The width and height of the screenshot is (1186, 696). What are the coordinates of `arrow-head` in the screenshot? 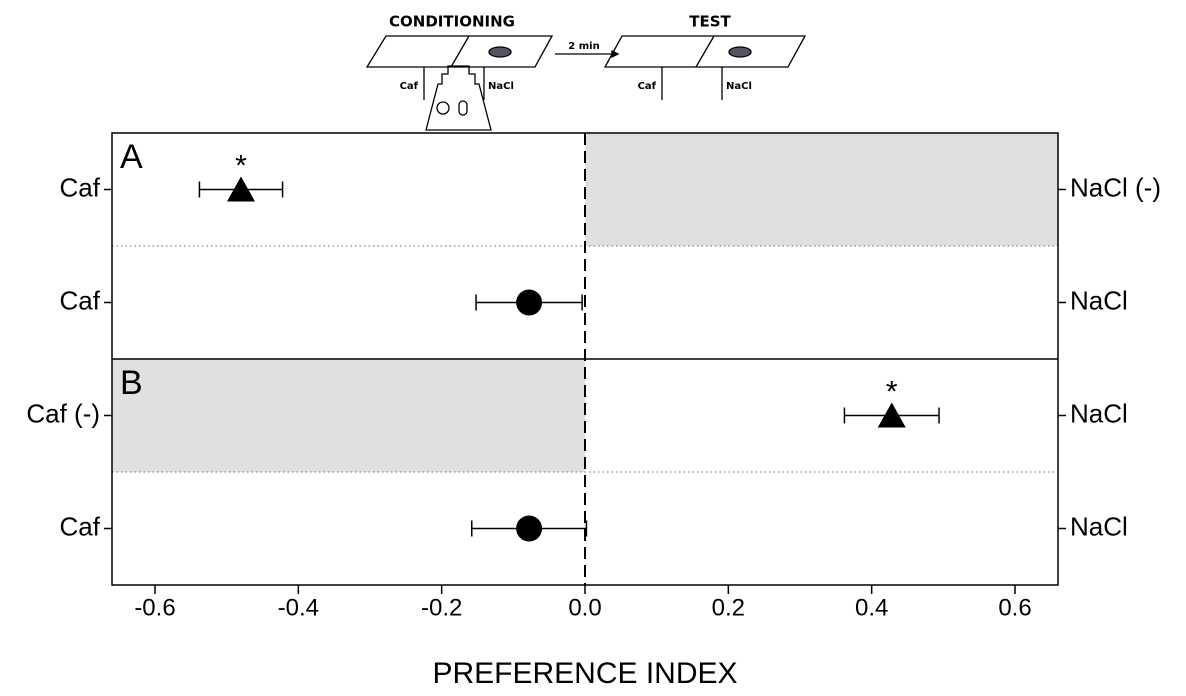 It's located at (615, 54).